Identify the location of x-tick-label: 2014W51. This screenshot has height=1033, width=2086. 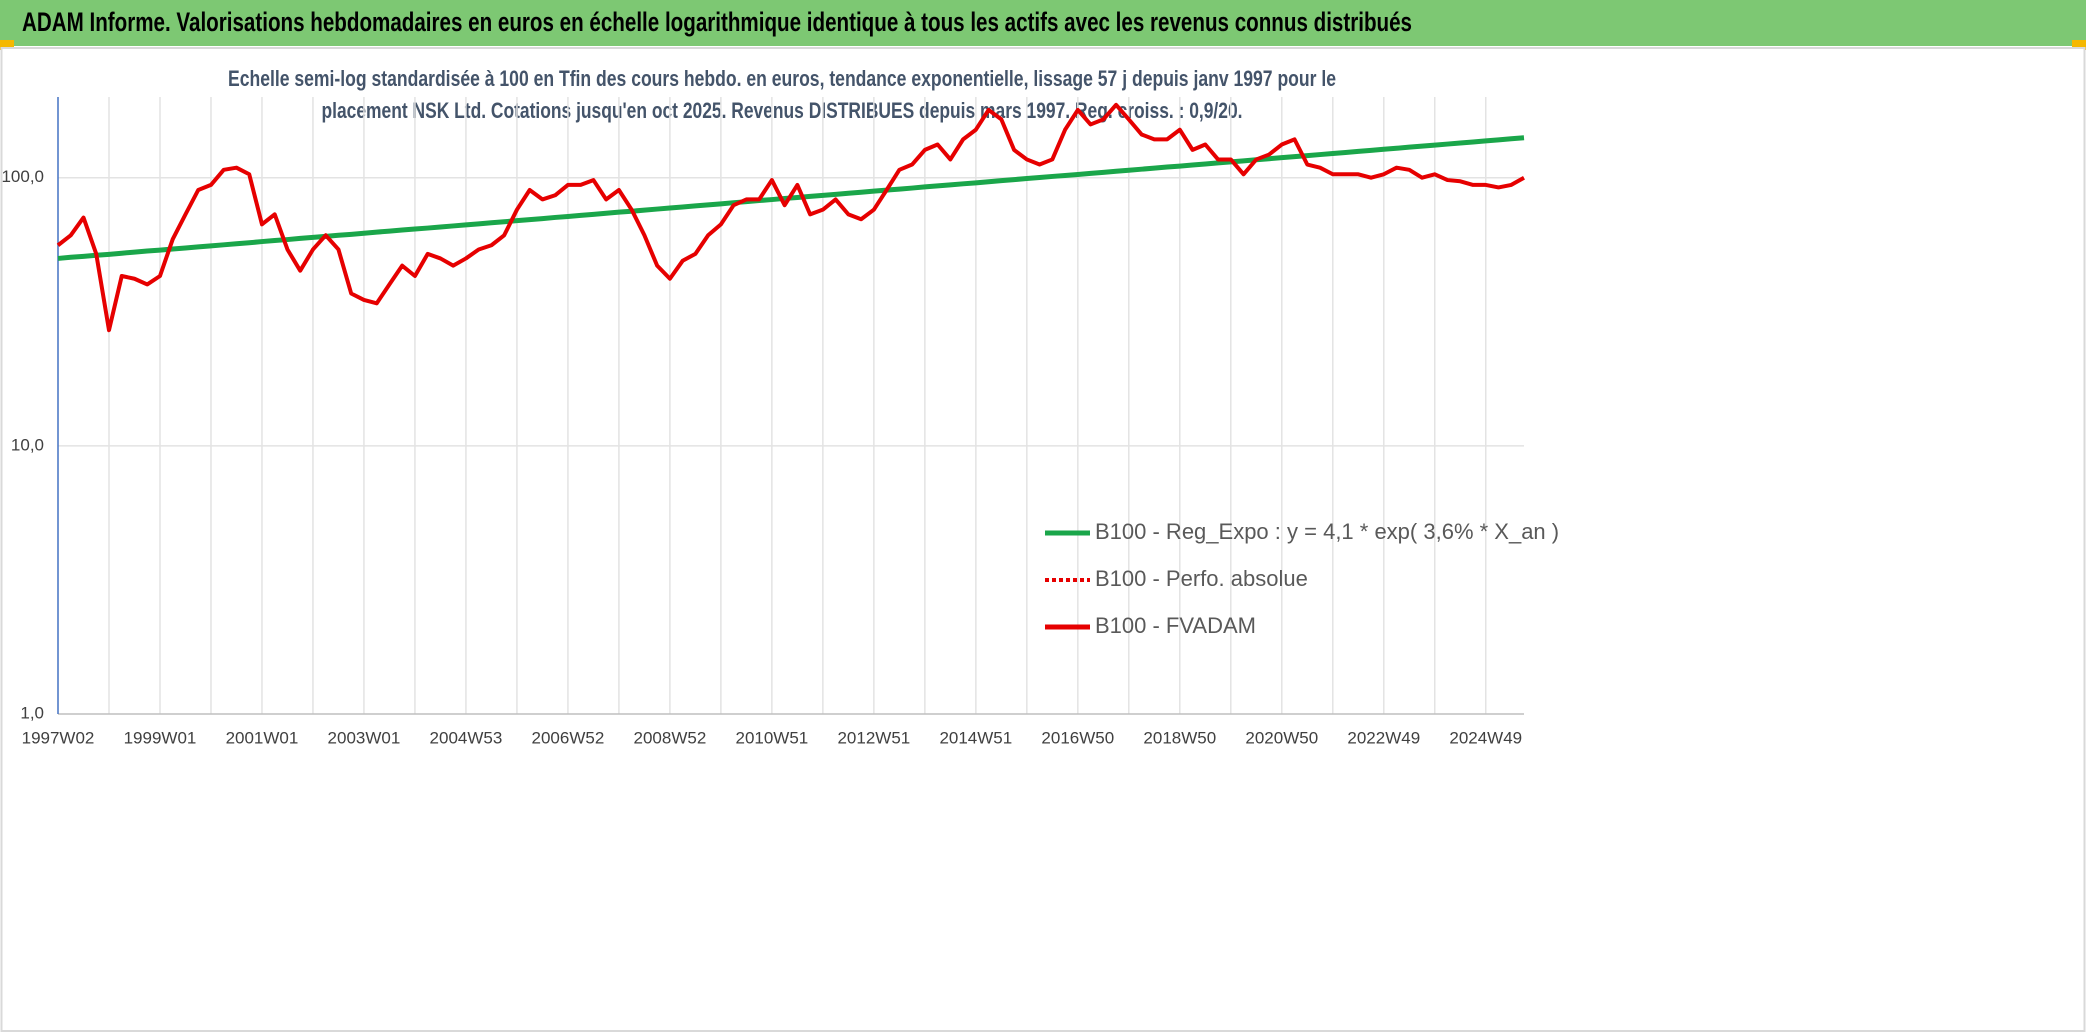
(975, 737).